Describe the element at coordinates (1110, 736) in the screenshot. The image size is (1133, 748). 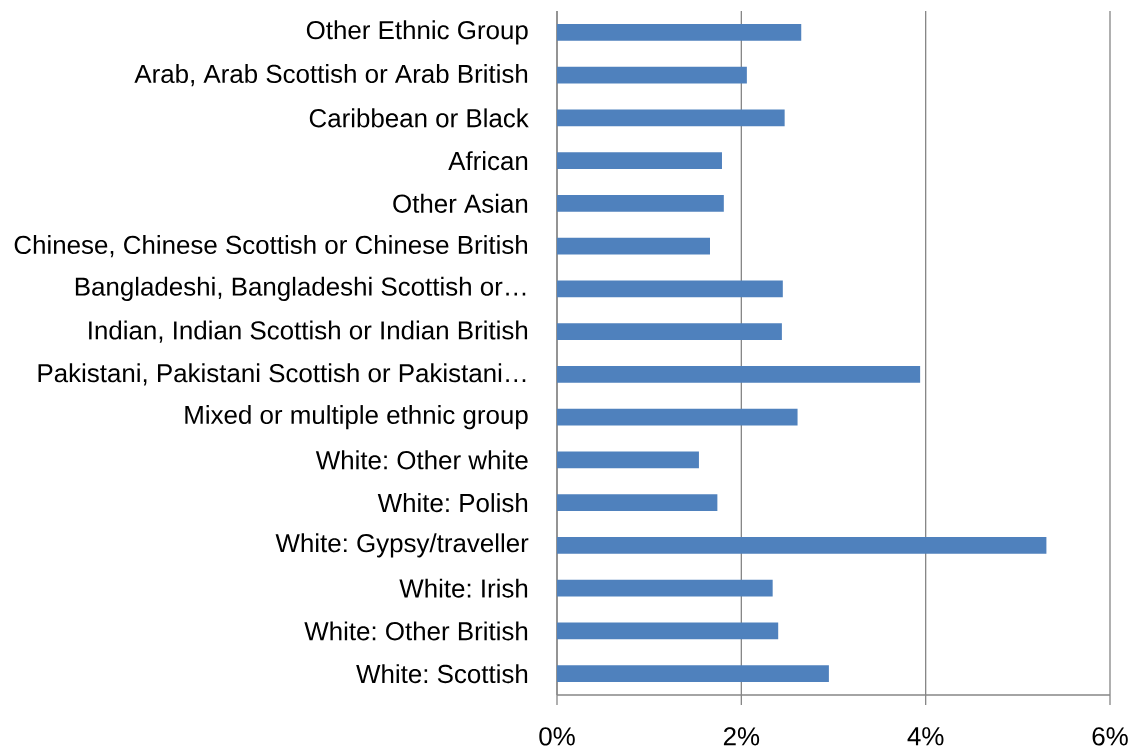
I see `x-tick-label: 6%` at that location.